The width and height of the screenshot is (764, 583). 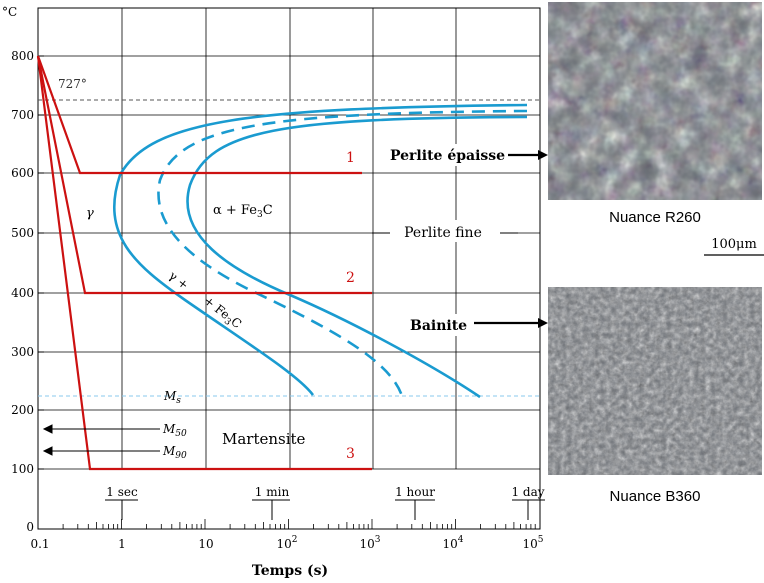 I want to click on m-arrows, so click(x=101, y=440).